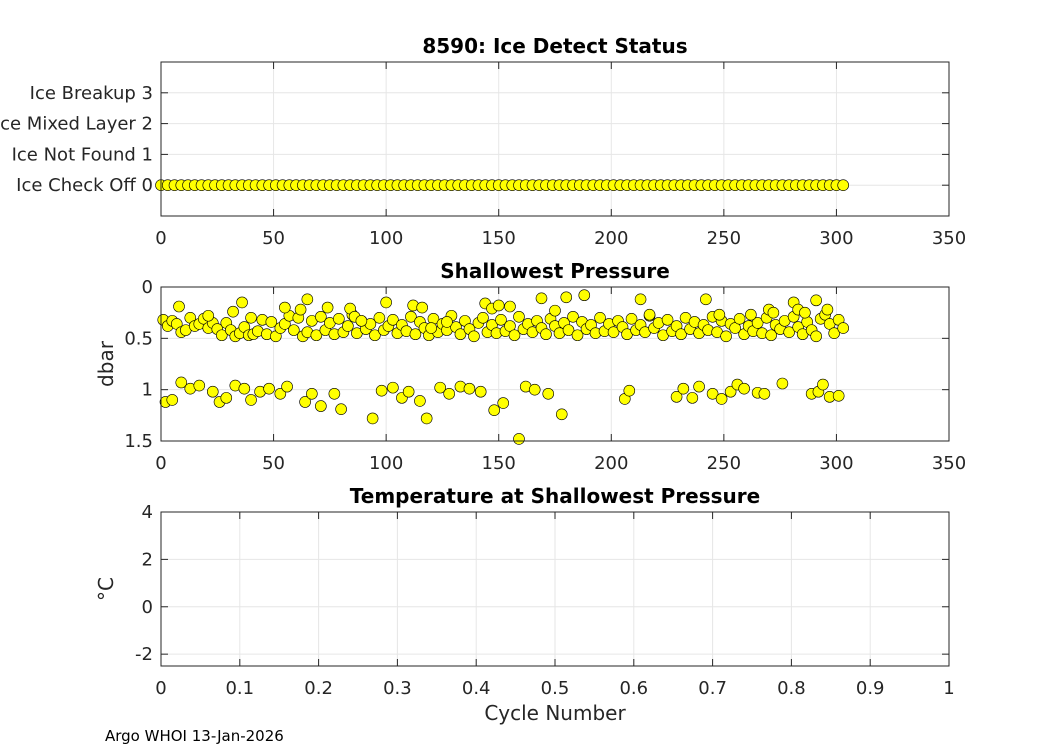 This screenshot has width=1050, height=750. Describe the element at coordinates (724, 238) in the screenshot. I see `x-tick-label: 250` at that location.